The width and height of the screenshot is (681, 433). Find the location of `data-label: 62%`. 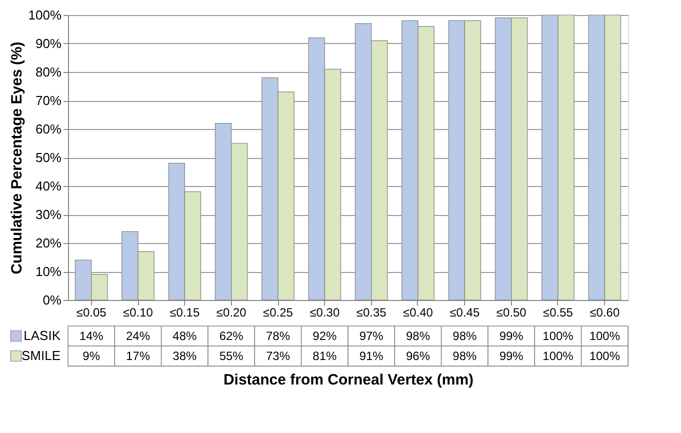

data-label: 62% is located at coordinates (231, 336).